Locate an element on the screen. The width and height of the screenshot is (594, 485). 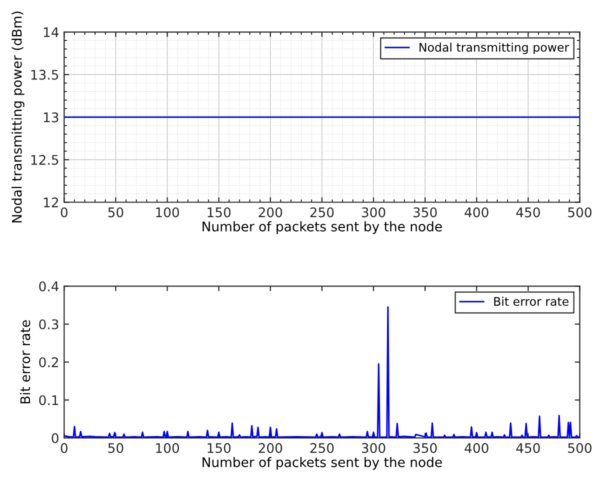
y-tick-label: 12.5 is located at coordinates (44, 159).